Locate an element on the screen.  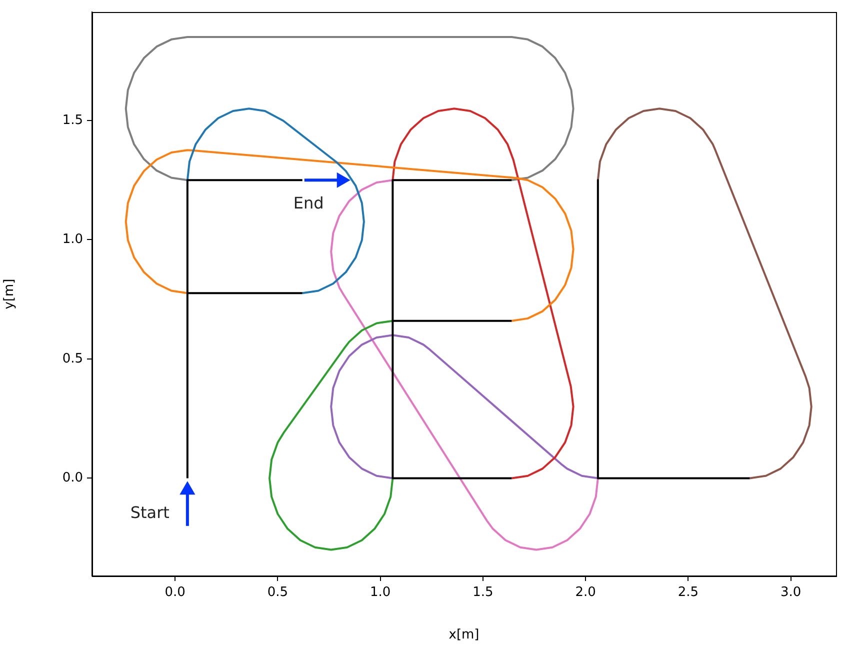
x-axis-title: x[m] is located at coordinates (464, 635).